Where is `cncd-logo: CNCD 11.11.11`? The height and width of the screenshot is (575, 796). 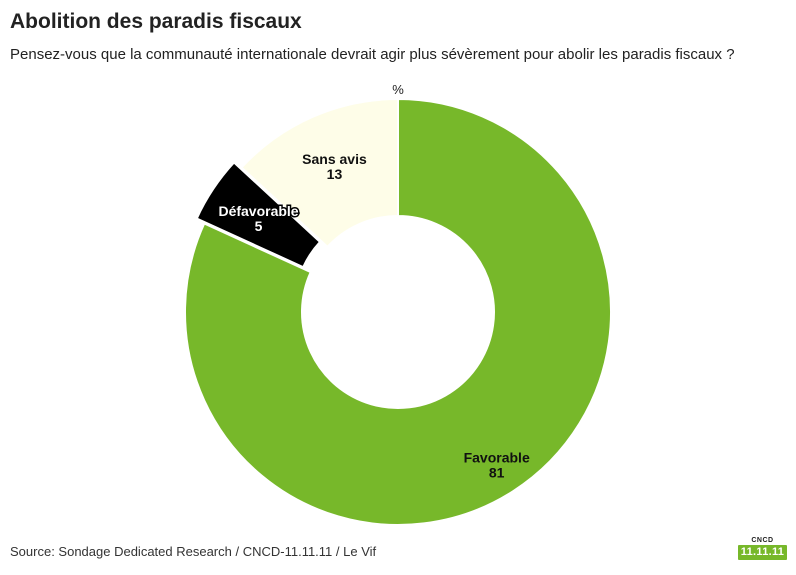
cncd-logo: CNCD 11.11.11 is located at coordinates (762, 548).